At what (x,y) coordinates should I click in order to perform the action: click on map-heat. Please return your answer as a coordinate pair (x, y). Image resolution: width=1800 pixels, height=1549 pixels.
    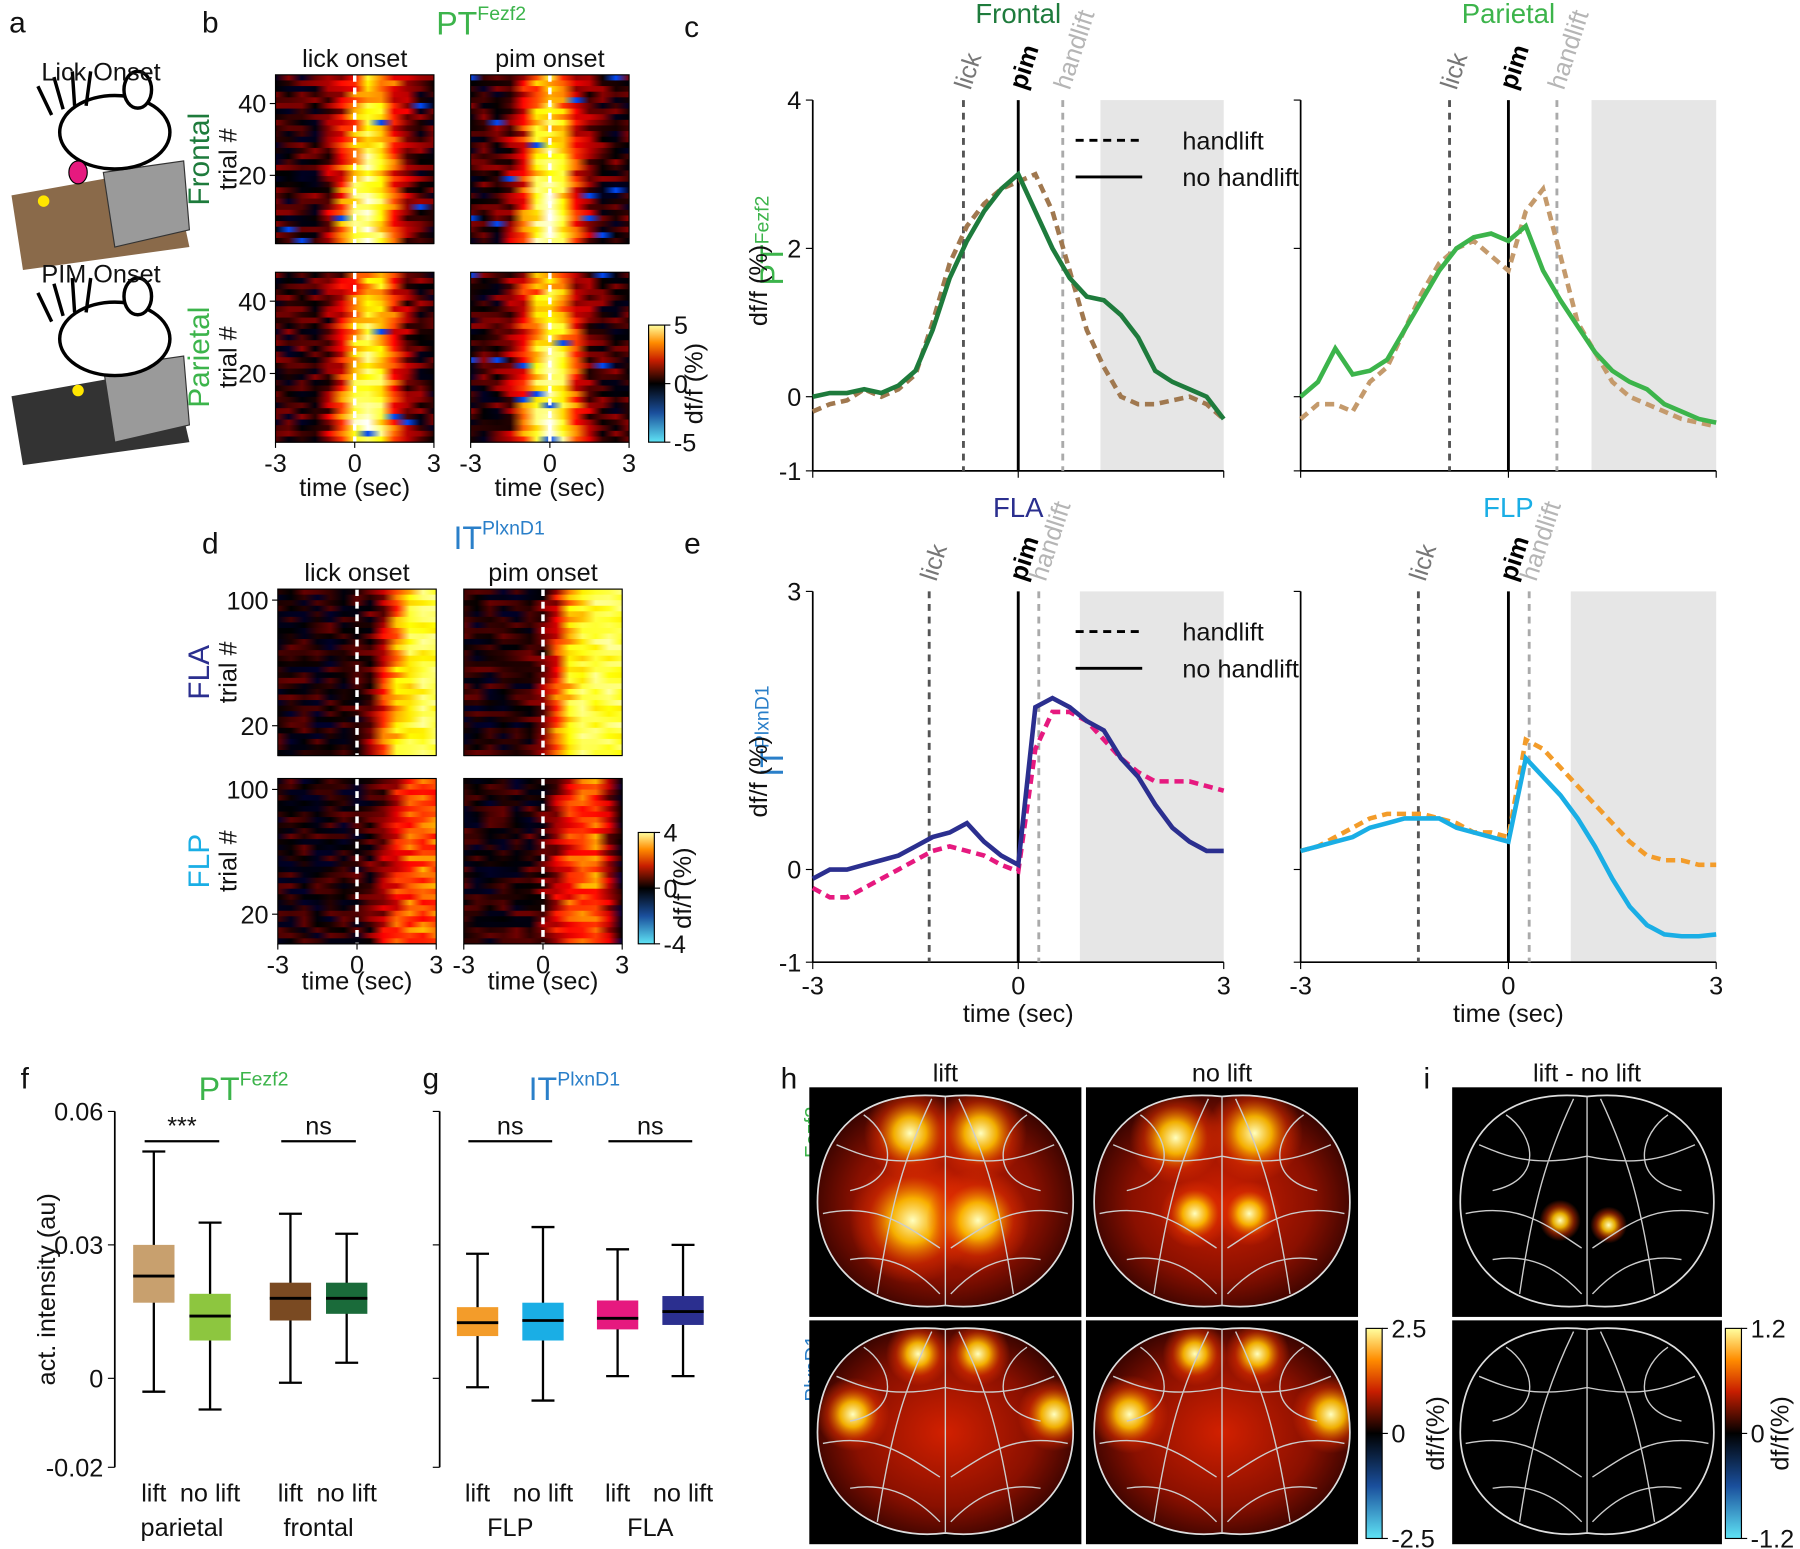
    Looking at the image, I should click on (1583, 1221).